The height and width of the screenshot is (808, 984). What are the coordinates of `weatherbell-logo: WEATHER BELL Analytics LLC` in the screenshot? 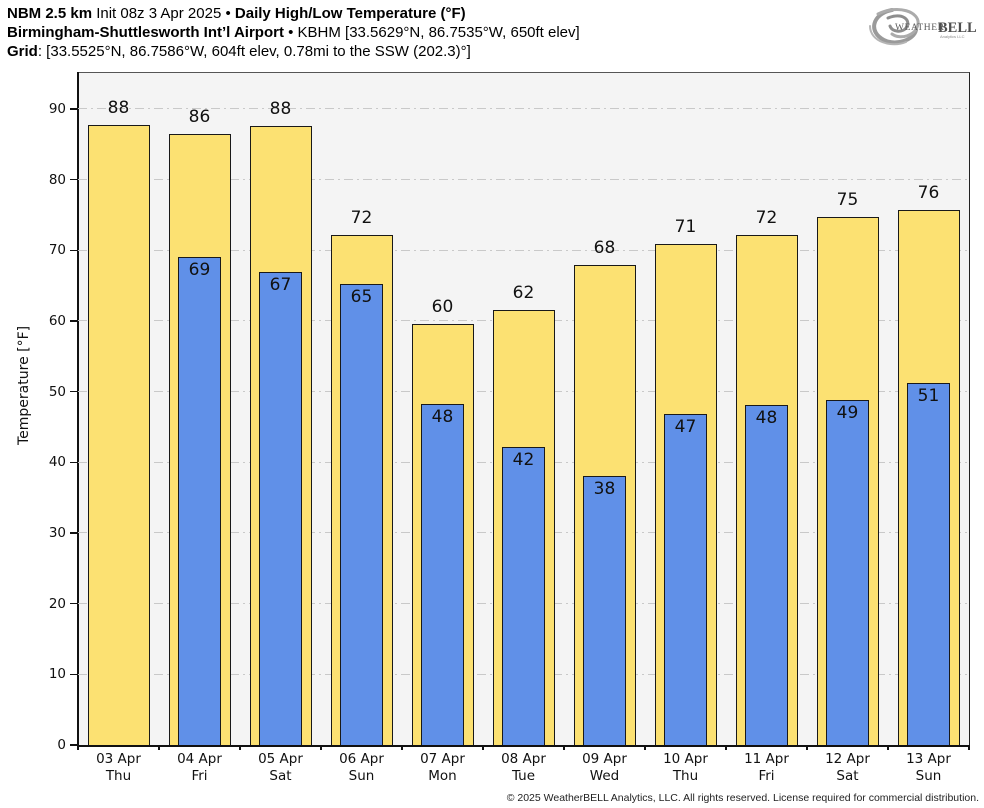 It's located at (923, 27).